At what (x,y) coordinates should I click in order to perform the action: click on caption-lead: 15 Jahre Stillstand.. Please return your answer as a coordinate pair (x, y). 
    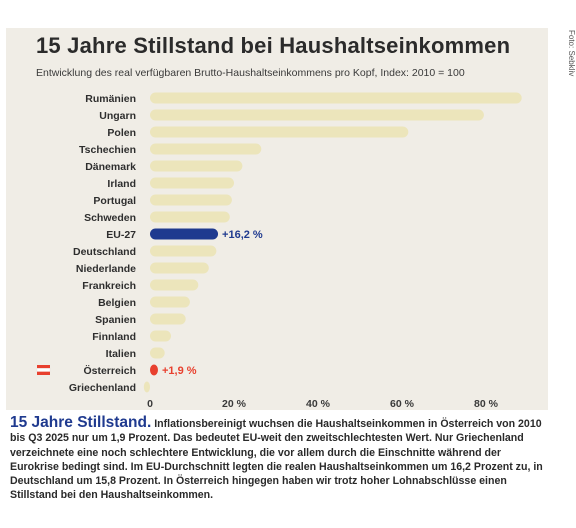
    Looking at the image, I should click on (81, 422).